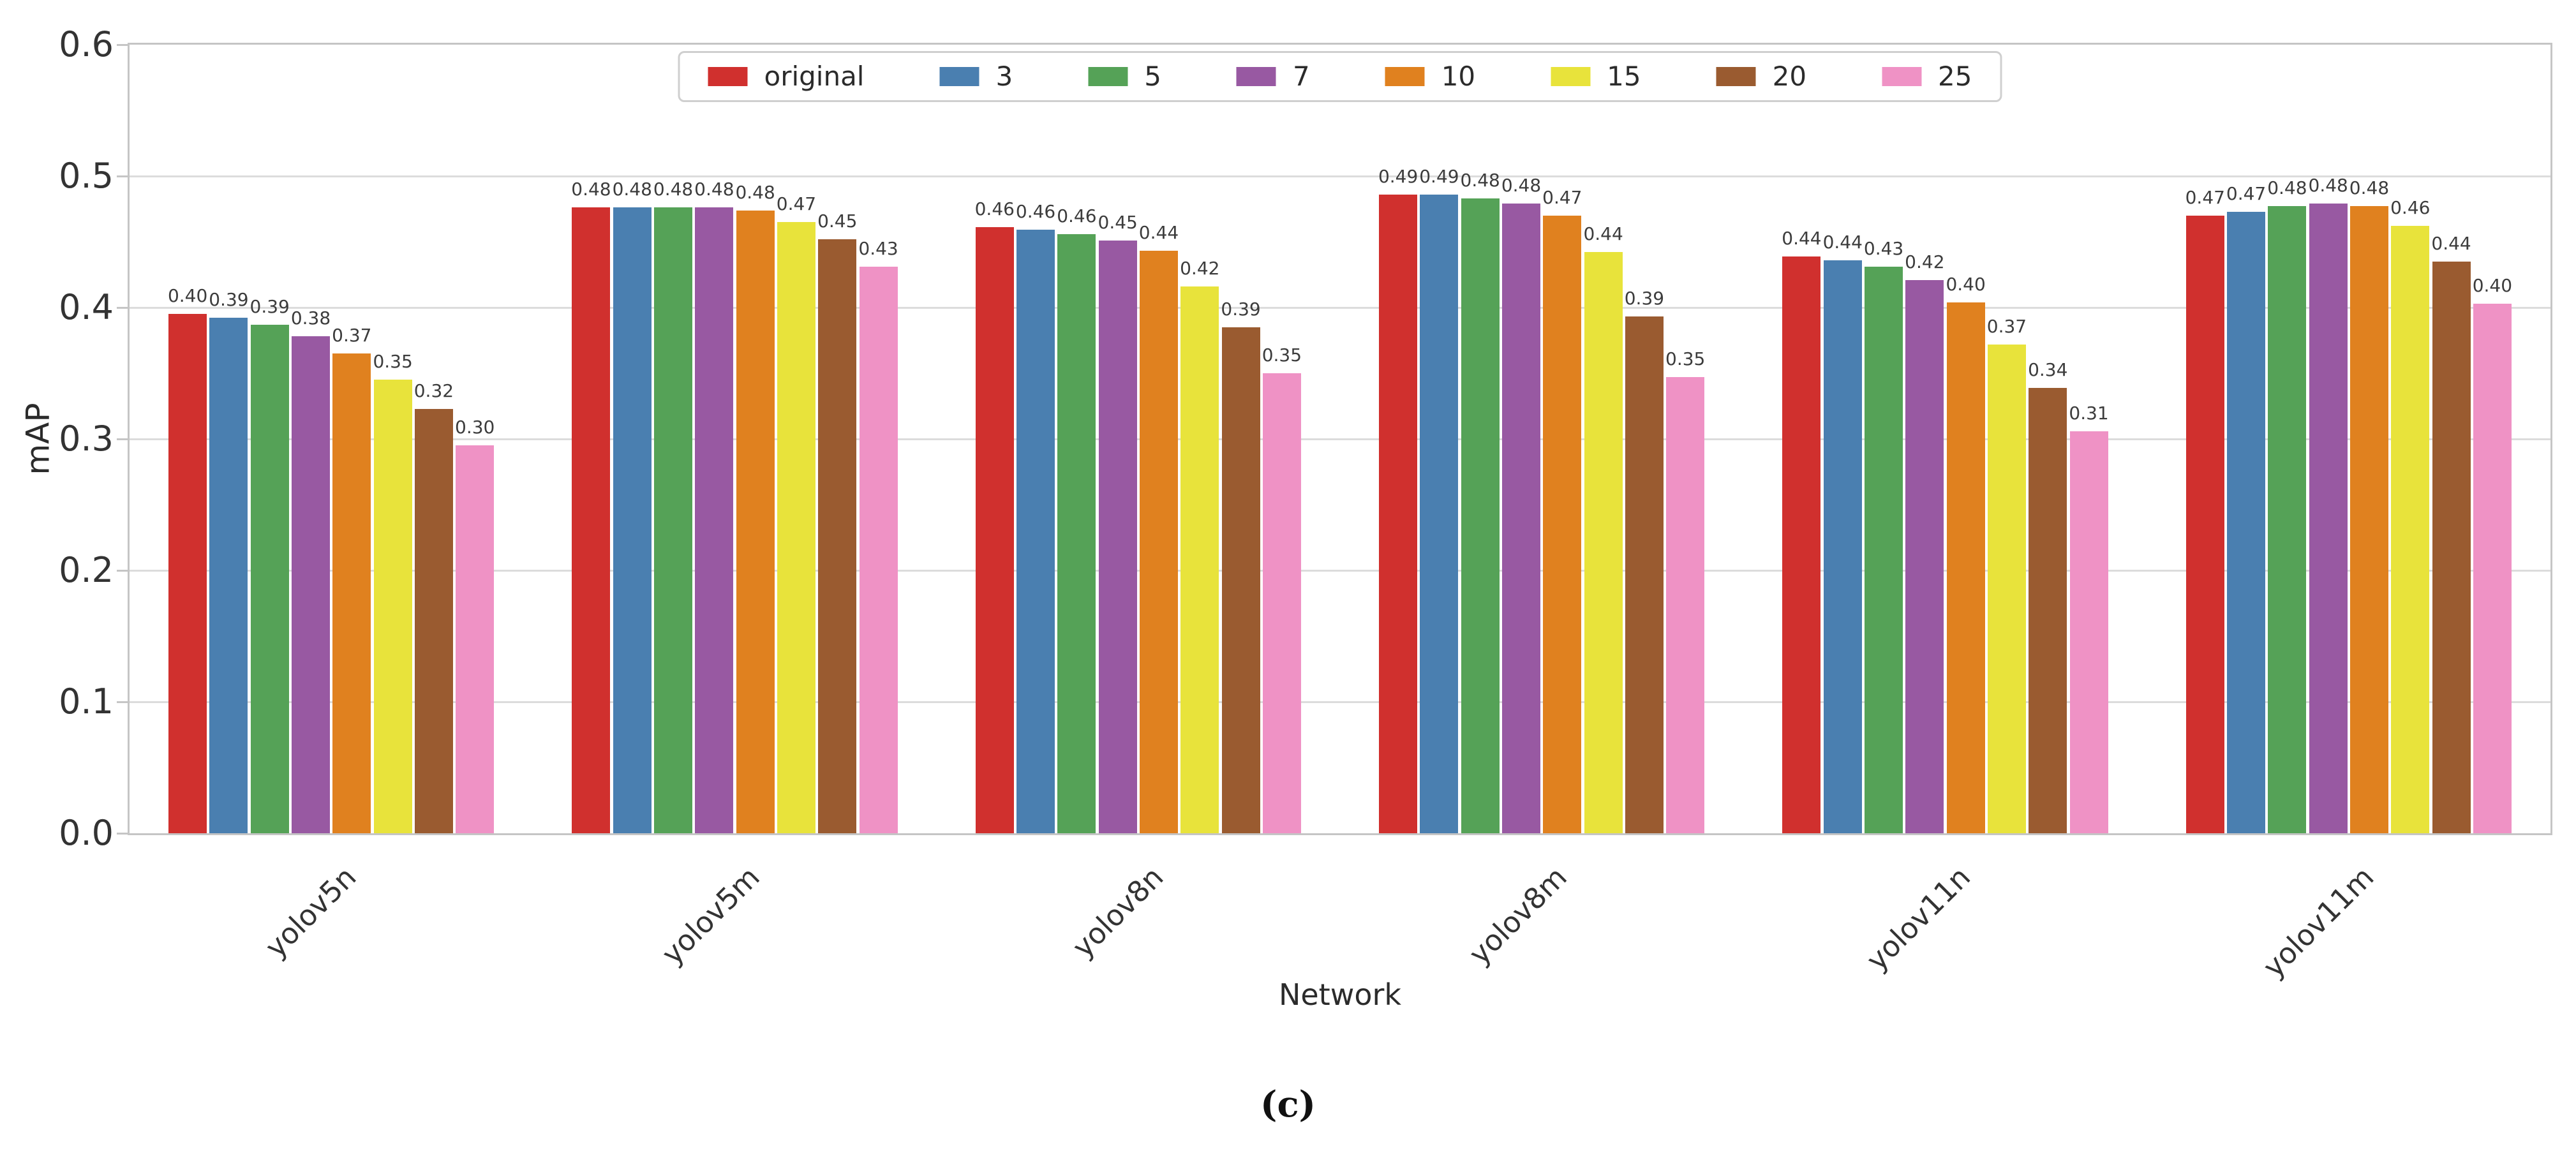 The width and height of the screenshot is (2576, 1158). I want to click on bar-value-label-yolov5n-5: 0.39, so click(269, 306).